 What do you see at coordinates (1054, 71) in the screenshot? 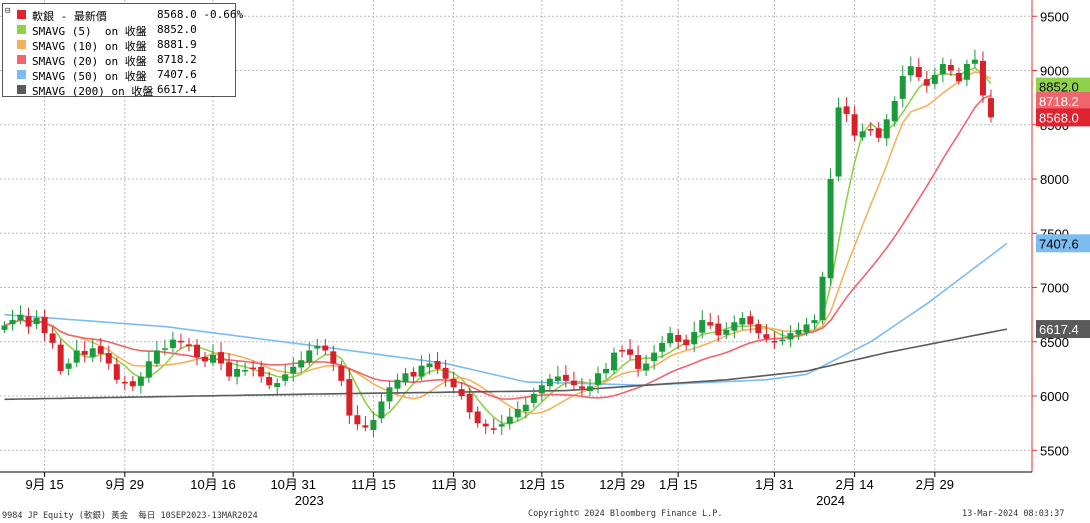
I see `y-tick-label: 9000` at bounding box center [1054, 71].